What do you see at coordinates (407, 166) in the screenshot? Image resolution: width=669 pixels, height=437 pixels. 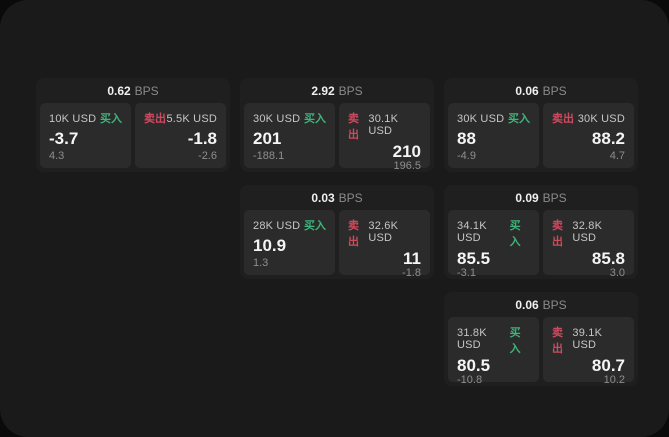 I see `sell-delta: 196.5` at bounding box center [407, 166].